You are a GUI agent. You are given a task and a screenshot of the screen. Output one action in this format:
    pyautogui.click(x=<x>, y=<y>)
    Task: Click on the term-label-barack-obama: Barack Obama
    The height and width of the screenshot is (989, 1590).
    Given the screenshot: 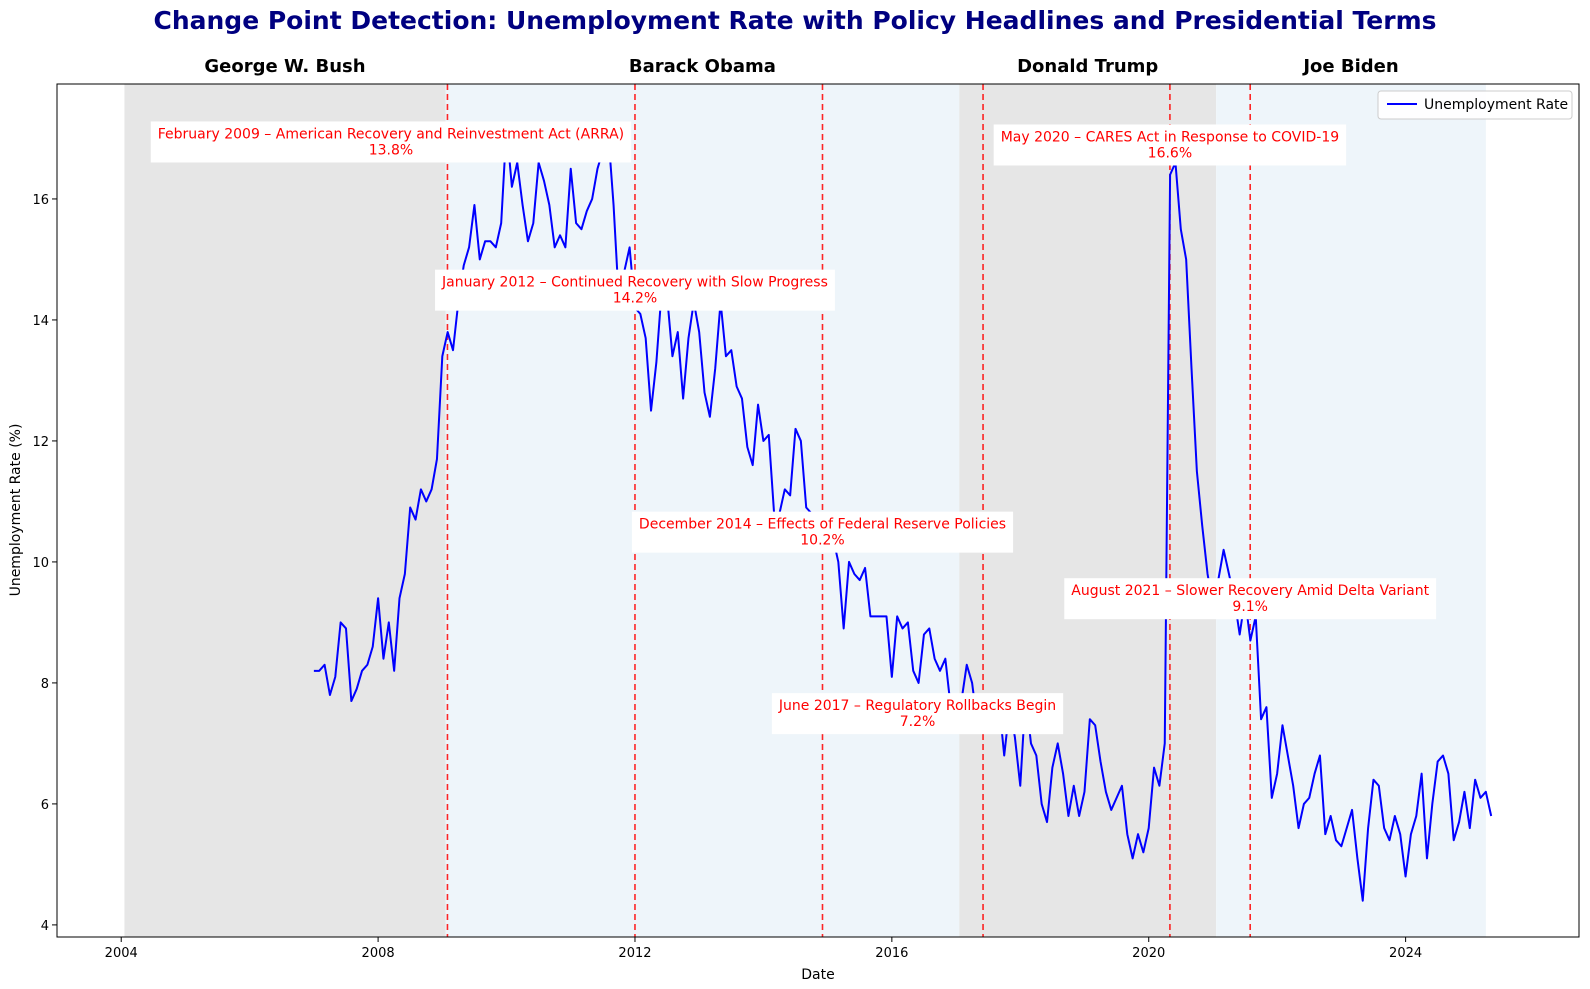 What is the action you would take?
    pyautogui.click(x=702, y=66)
    